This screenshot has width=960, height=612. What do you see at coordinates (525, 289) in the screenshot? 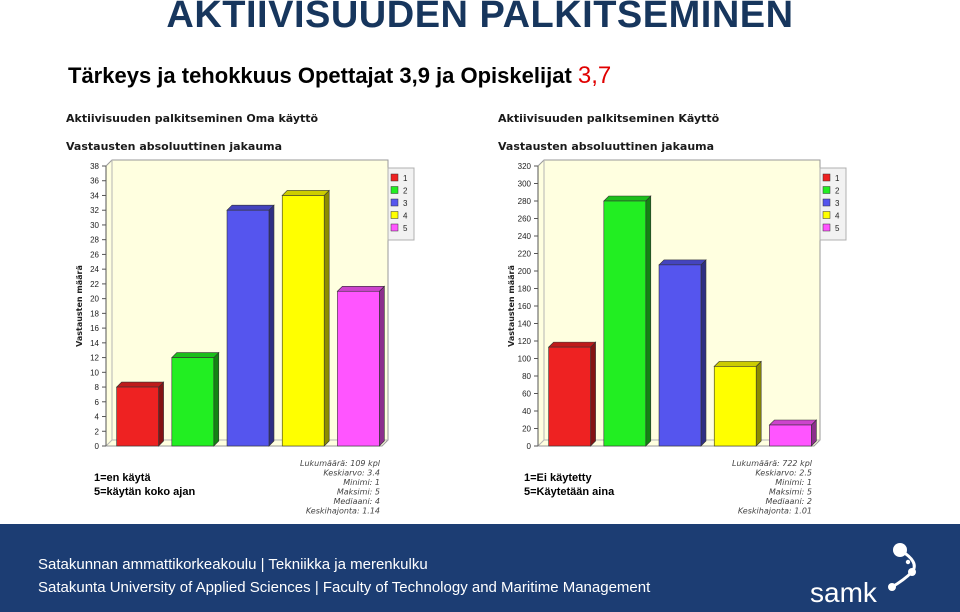
I see `y-tick-label: 180` at bounding box center [525, 289].